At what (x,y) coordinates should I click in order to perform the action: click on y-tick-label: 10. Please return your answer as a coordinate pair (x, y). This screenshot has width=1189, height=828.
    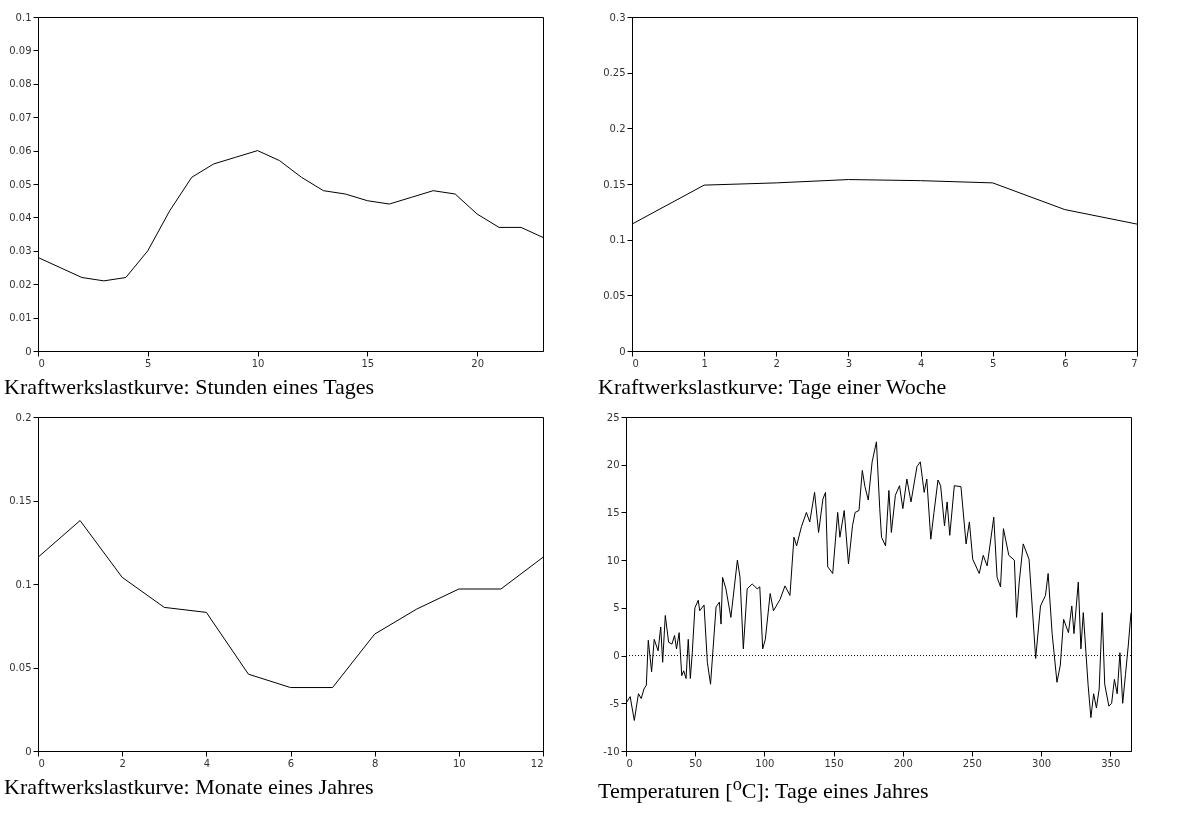
    Looking at the image, I should click on (613, 560).